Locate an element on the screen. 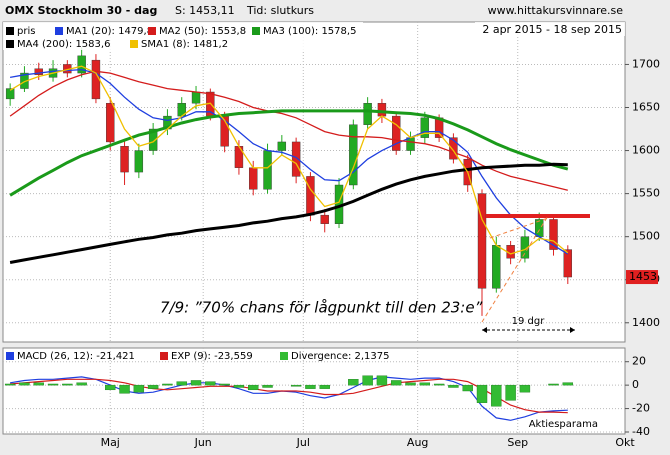 The height and width of the screenshot is (455, 670). legend-label: MA4 (200): 1583,6 is located at coordinates (63, 44).